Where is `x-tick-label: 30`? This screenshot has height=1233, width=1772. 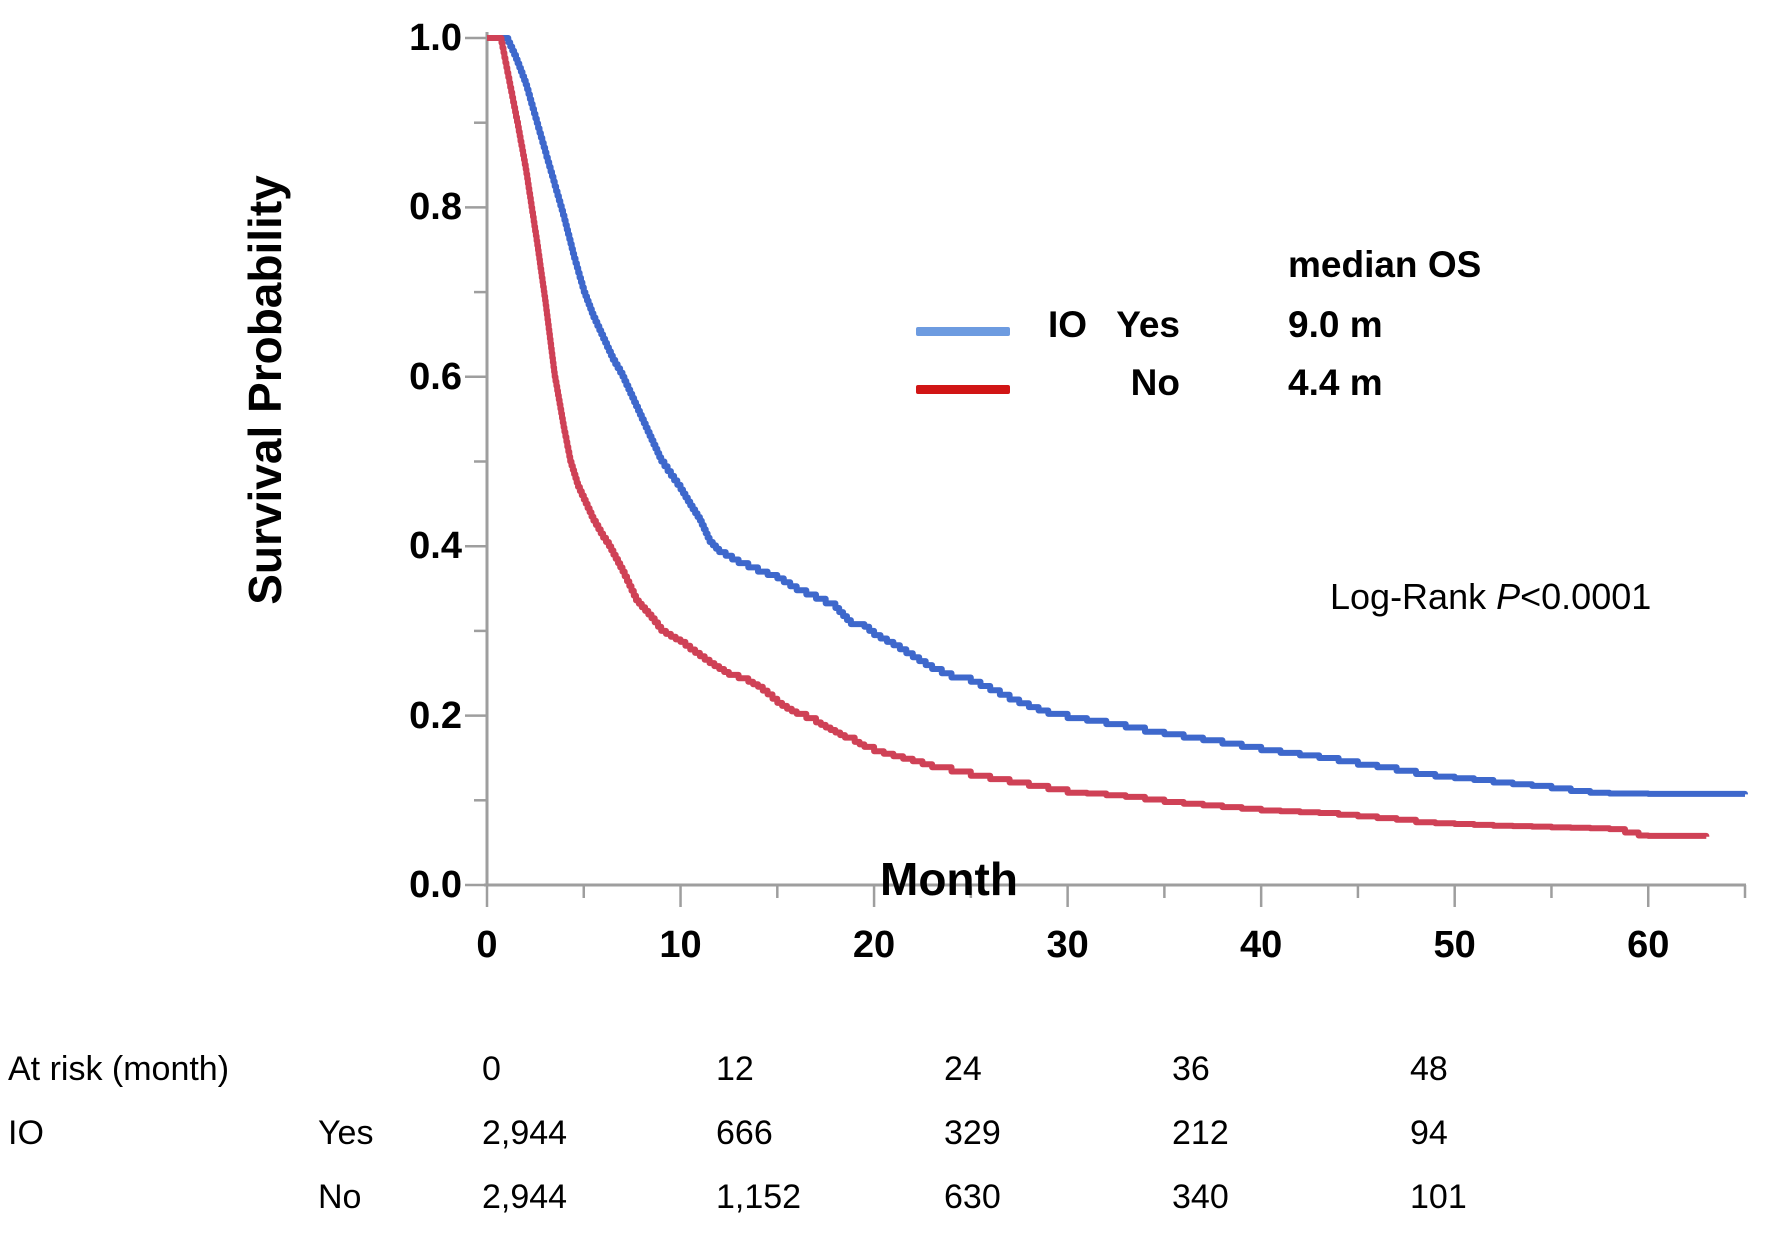 x-tick-label: 30 is located at coordinates (1067, 945).